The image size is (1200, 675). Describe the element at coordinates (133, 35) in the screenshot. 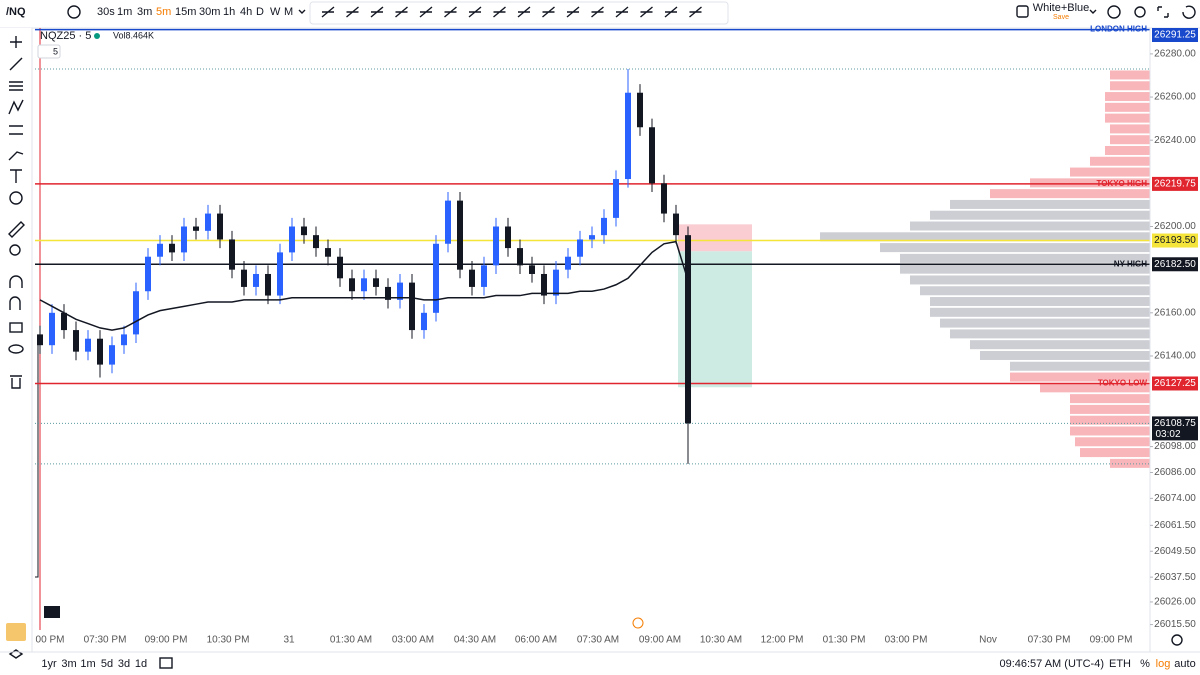

I see `legend-volume: Vol8.464K` at that location.